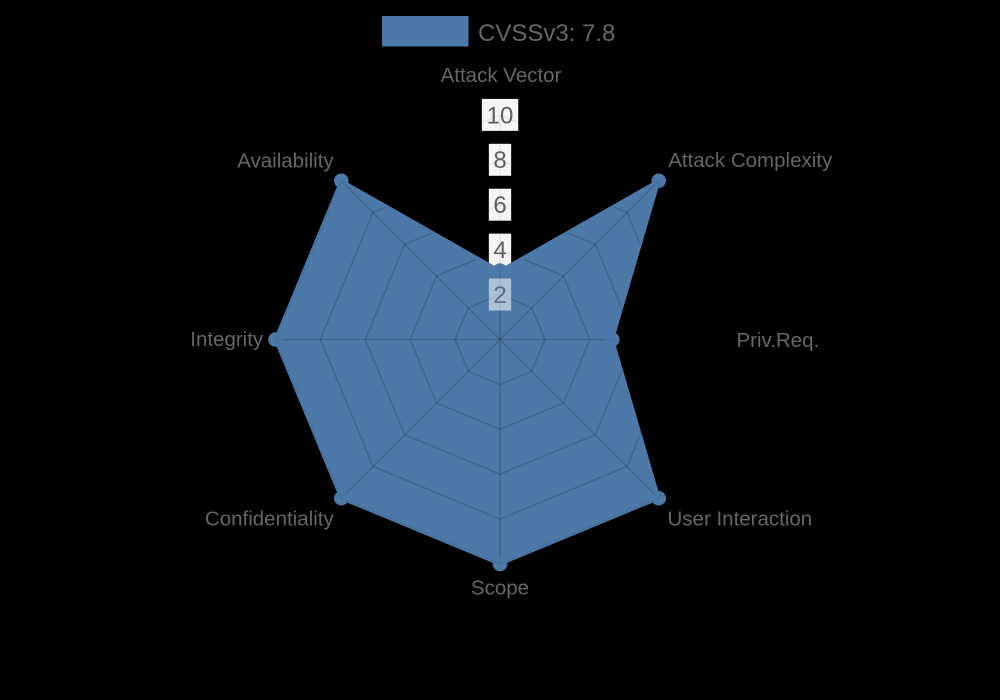  Describe the element at coordinates (499, 295) in the screenshot. I see `svg-text: 2` at that location.